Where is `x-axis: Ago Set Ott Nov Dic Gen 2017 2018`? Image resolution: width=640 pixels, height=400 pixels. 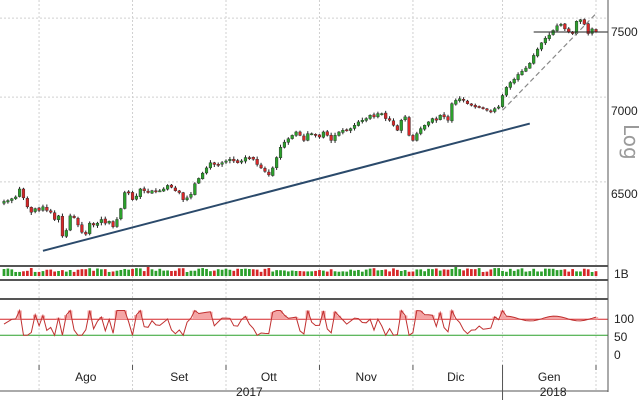
x-axis: Ago Set Ott Nov Dic Gen 2017 2018 is located at coordinates (317, 382).